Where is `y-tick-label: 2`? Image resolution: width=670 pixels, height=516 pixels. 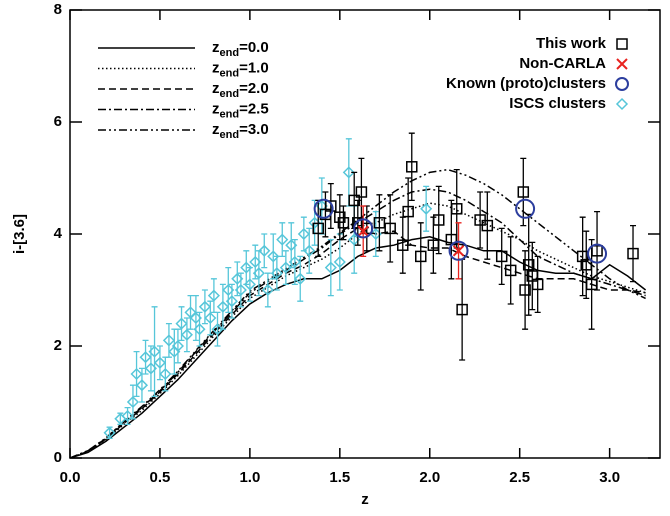
y-tick-label: 2 is located at coordinates (58, 345).